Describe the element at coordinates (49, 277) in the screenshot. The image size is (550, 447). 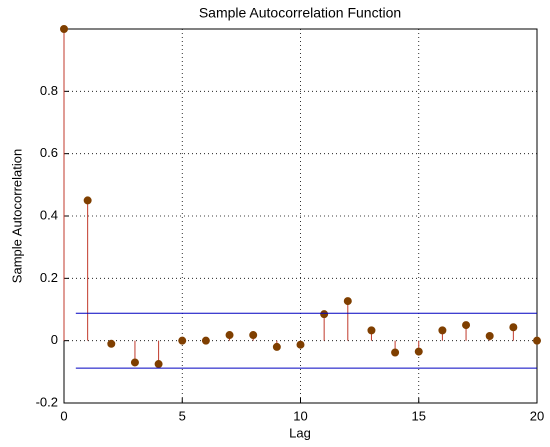
I see `y-tick-label: 0.2` at that location.